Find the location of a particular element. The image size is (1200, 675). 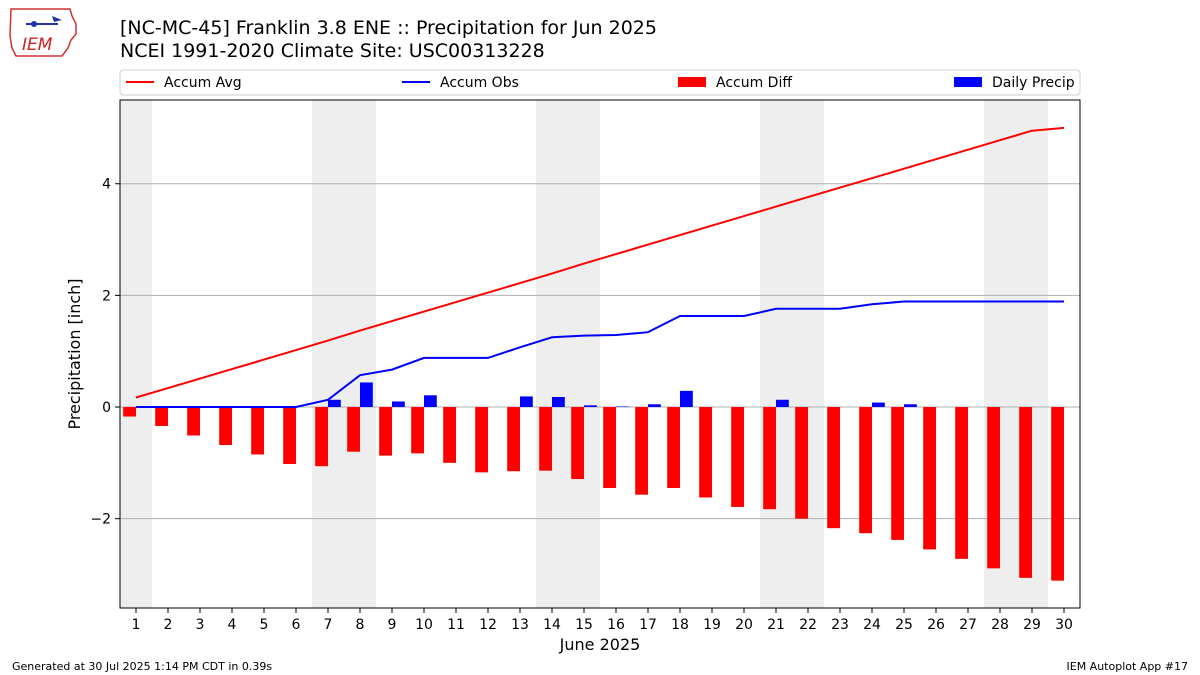

legend-label: Accum Avg is located at coordinates (203, 83).